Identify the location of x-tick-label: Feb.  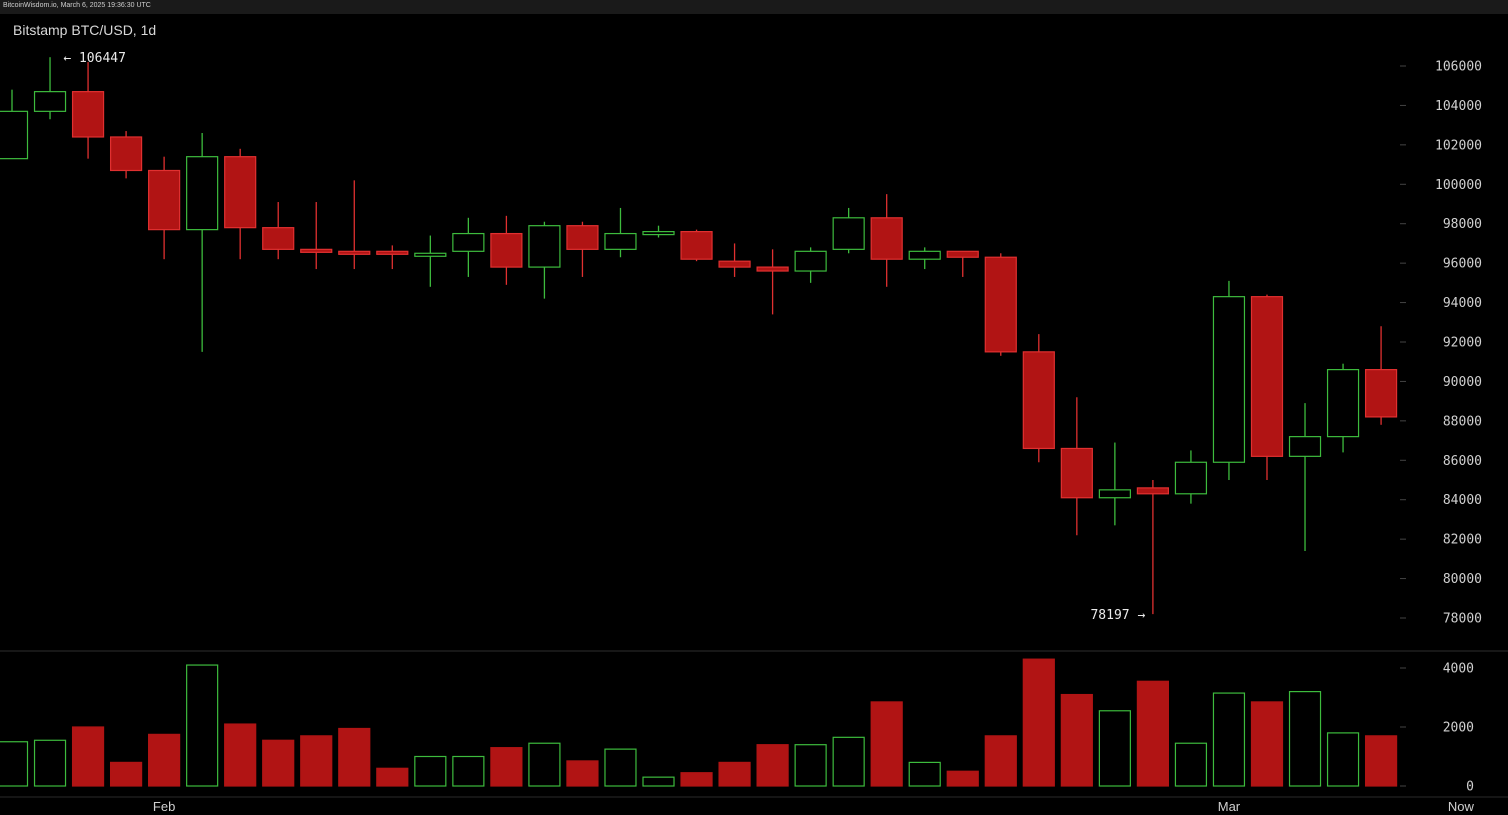
(164, 806).